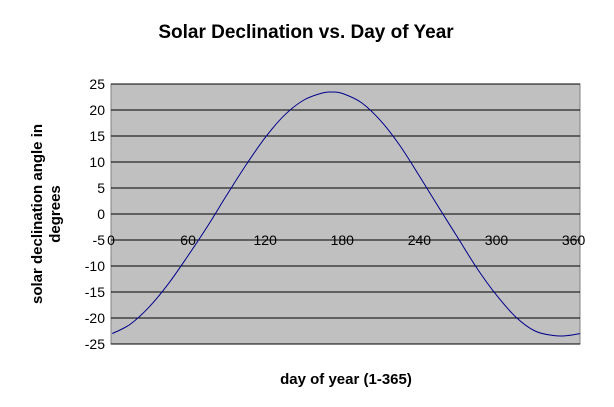 The image size is (614, 407). Describe the element at coordinates (37, 214) in the screenshot. I see `y-axis-title-line-1: solar declination angle in` at that location.